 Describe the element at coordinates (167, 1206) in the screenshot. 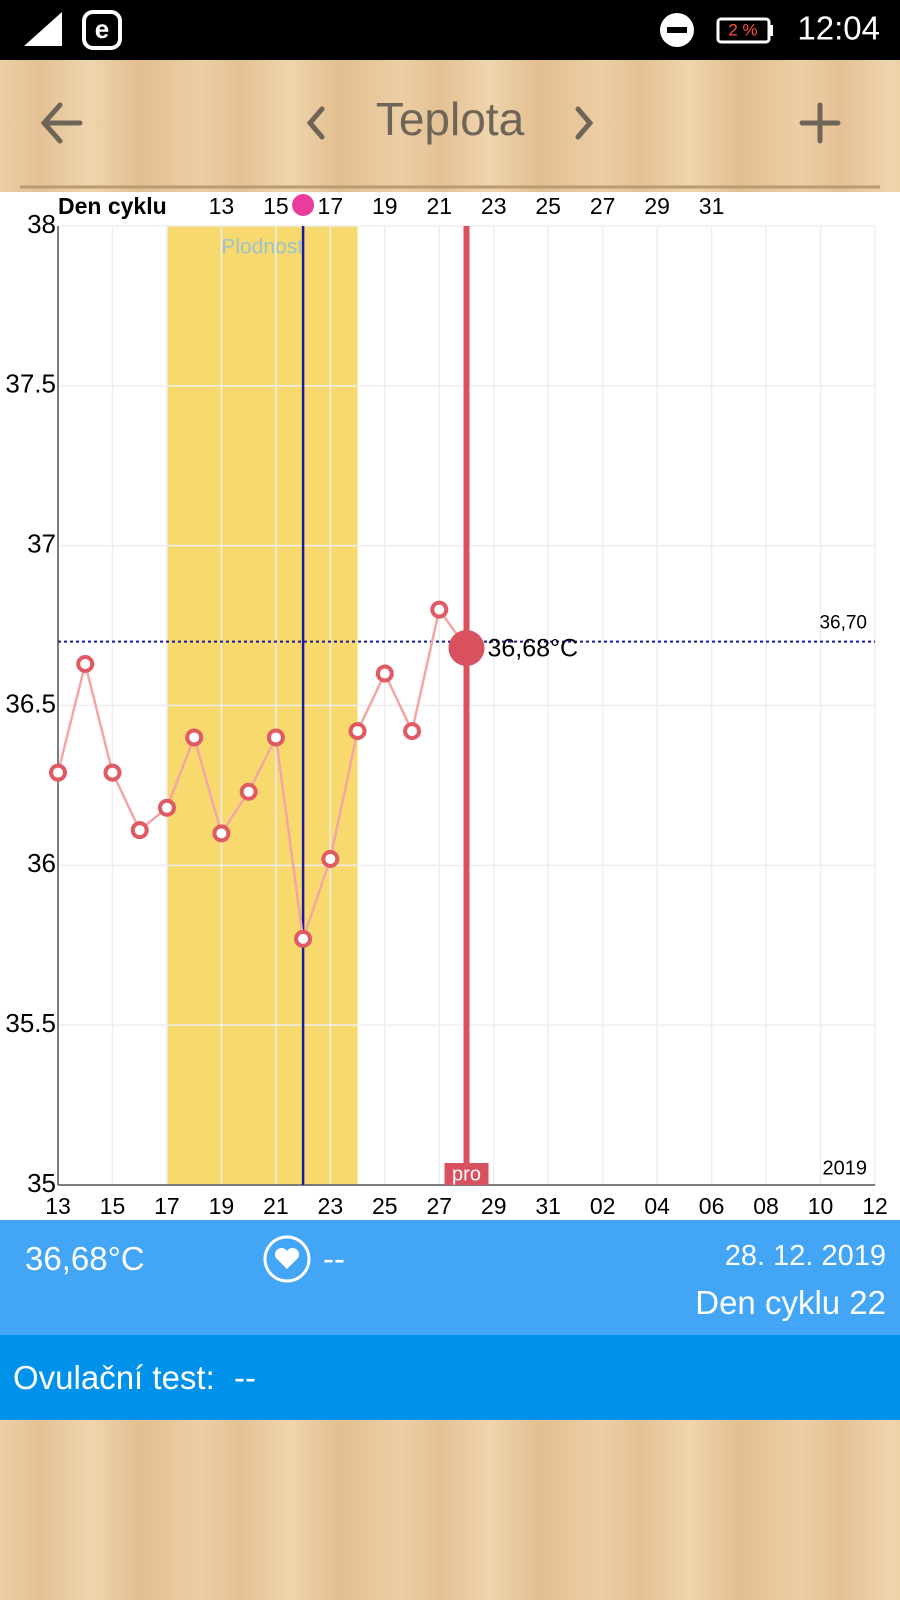

I see `x-tick-label: 17` at that location.